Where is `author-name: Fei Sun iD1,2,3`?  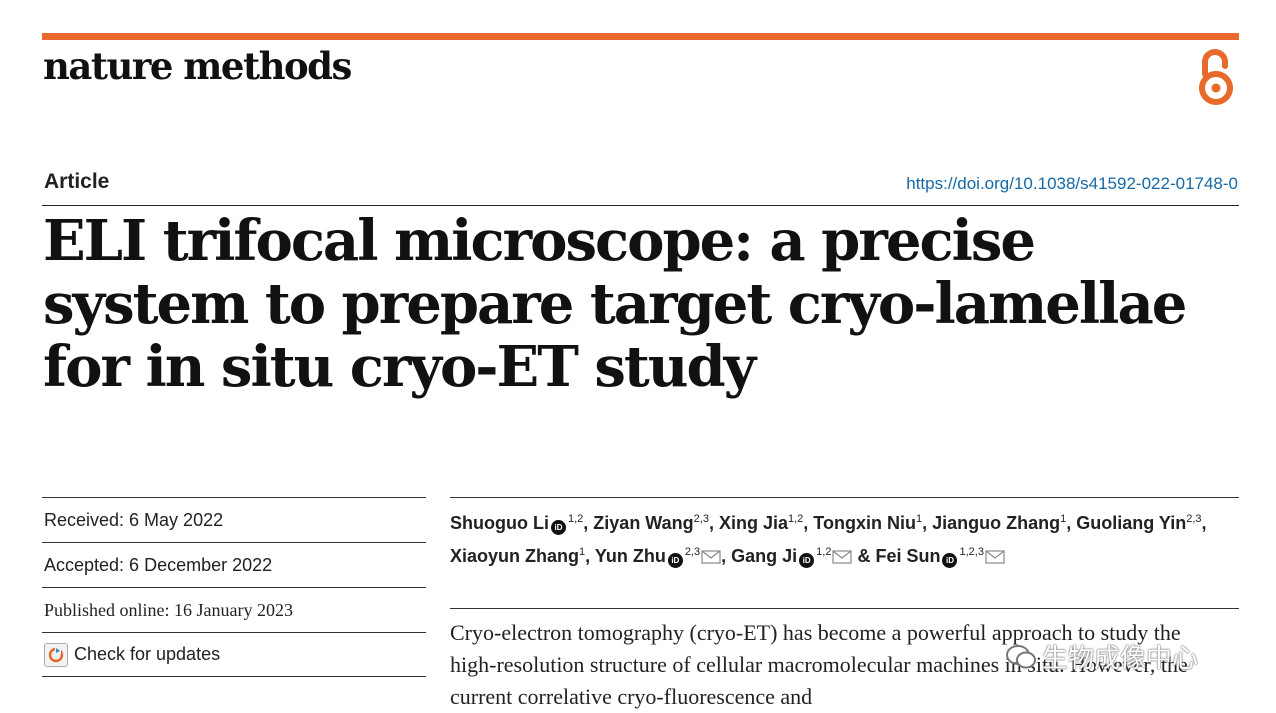 author-name: Fei Sun iD1,2,3 is located at coordinates (940, 557).